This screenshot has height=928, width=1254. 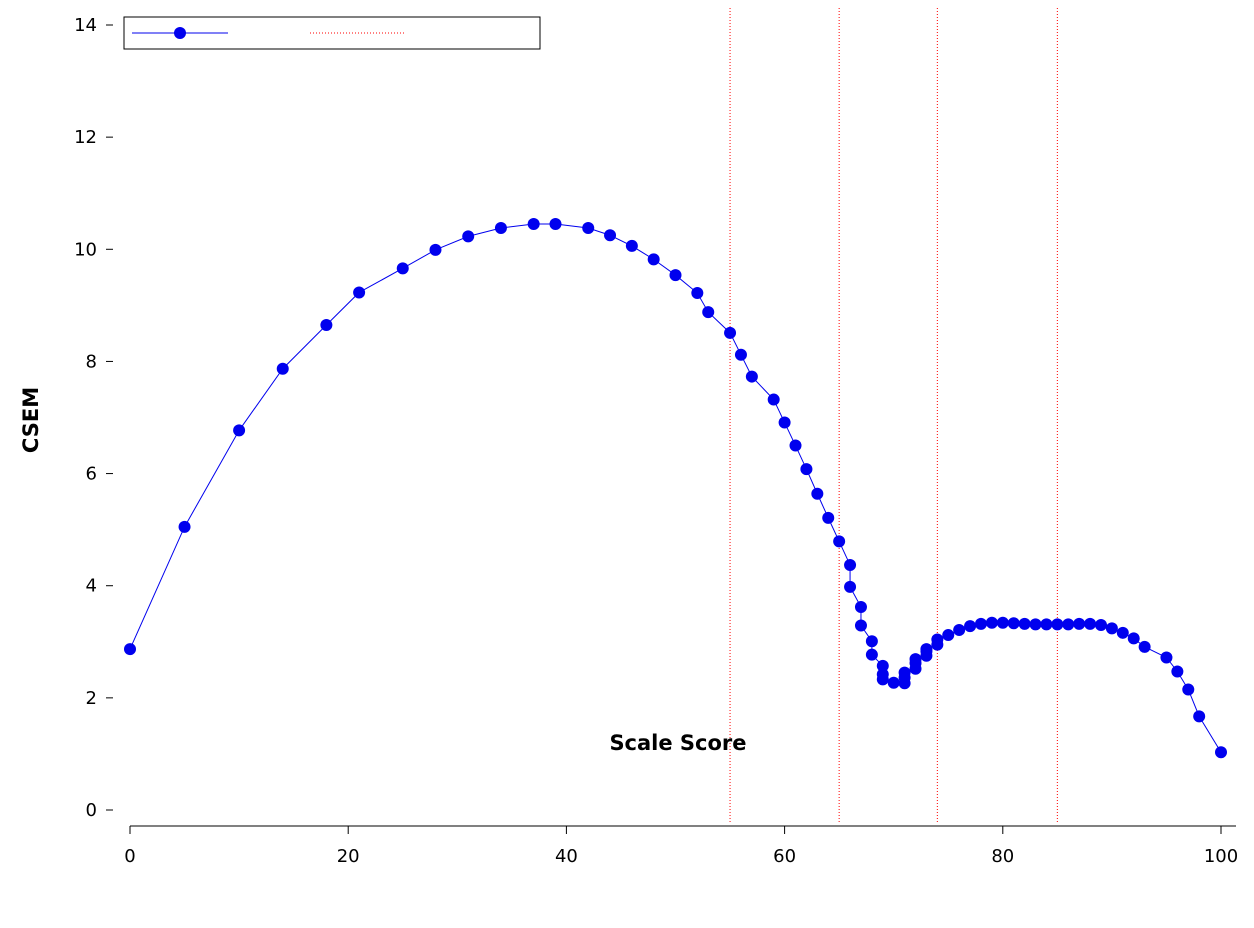 I want to click on y-tick-label: 0, so click(x=91, y=810).